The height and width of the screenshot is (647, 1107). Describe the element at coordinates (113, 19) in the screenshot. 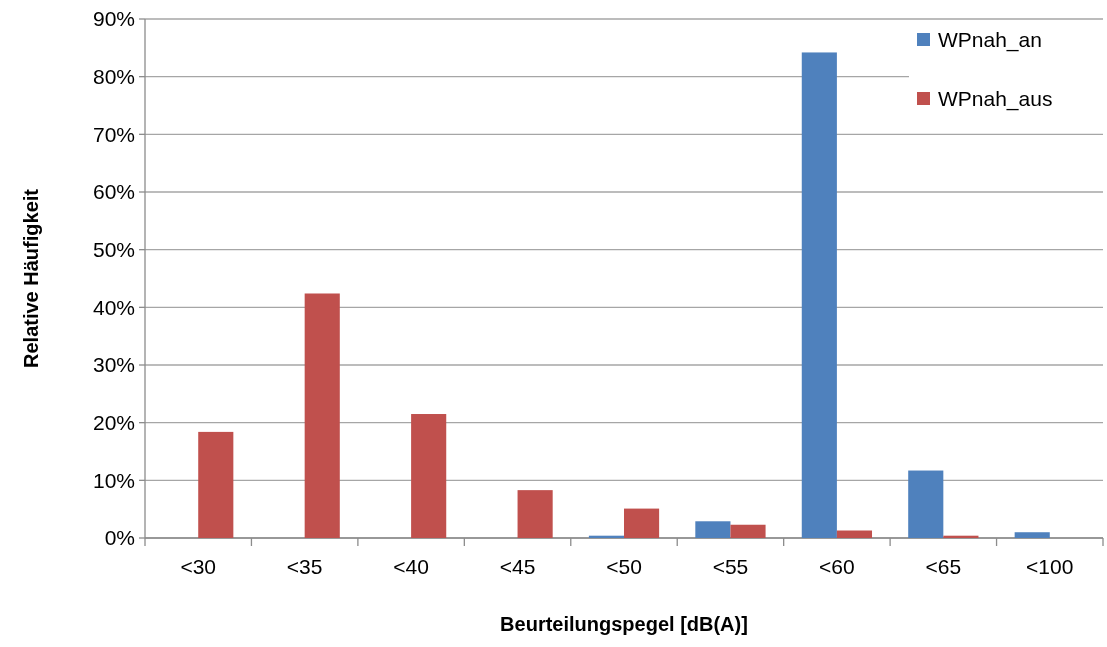

I see `y-tick-label: 90%` at that location.